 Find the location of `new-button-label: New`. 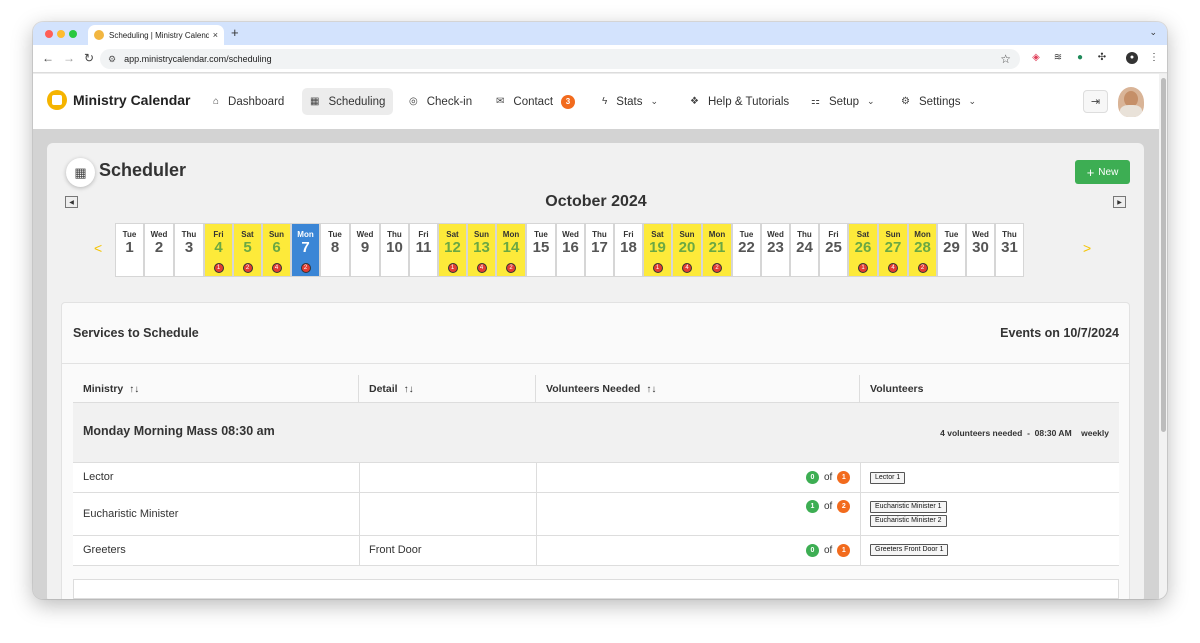

new-button-label: New is located at coordinates (1108, 172).